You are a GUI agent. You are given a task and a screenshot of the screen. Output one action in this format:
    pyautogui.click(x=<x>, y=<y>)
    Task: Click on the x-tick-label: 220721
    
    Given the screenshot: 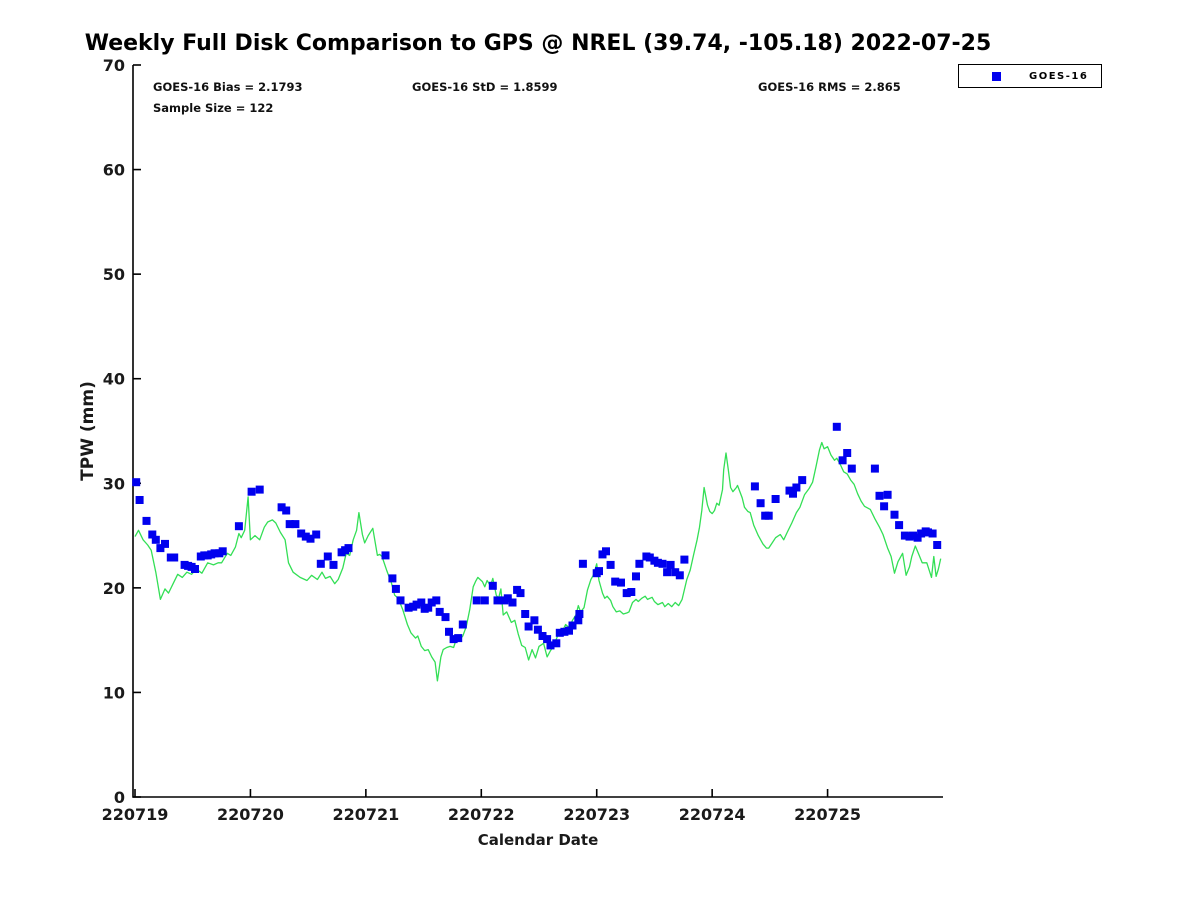 What is the action you would take?
    pyautogui.click(x=365, y=814)
    